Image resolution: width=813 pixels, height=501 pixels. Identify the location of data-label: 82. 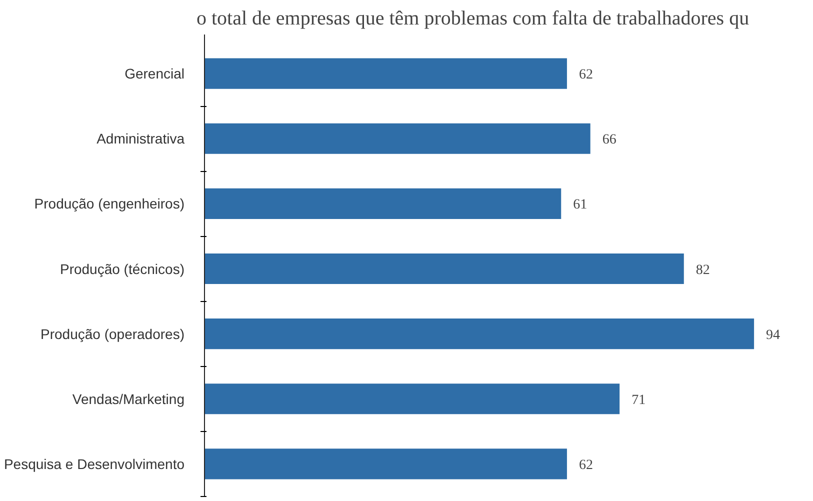
(703, 270).